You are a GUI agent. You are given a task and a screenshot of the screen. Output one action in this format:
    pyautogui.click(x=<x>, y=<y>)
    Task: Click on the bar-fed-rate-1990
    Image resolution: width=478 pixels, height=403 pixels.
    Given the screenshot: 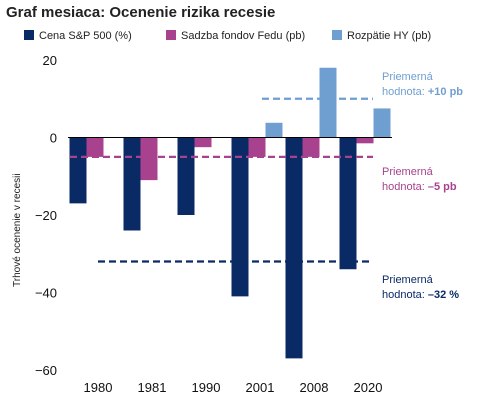 What is the action you would take?
    pyautogui.click(x=203, y=142)
    